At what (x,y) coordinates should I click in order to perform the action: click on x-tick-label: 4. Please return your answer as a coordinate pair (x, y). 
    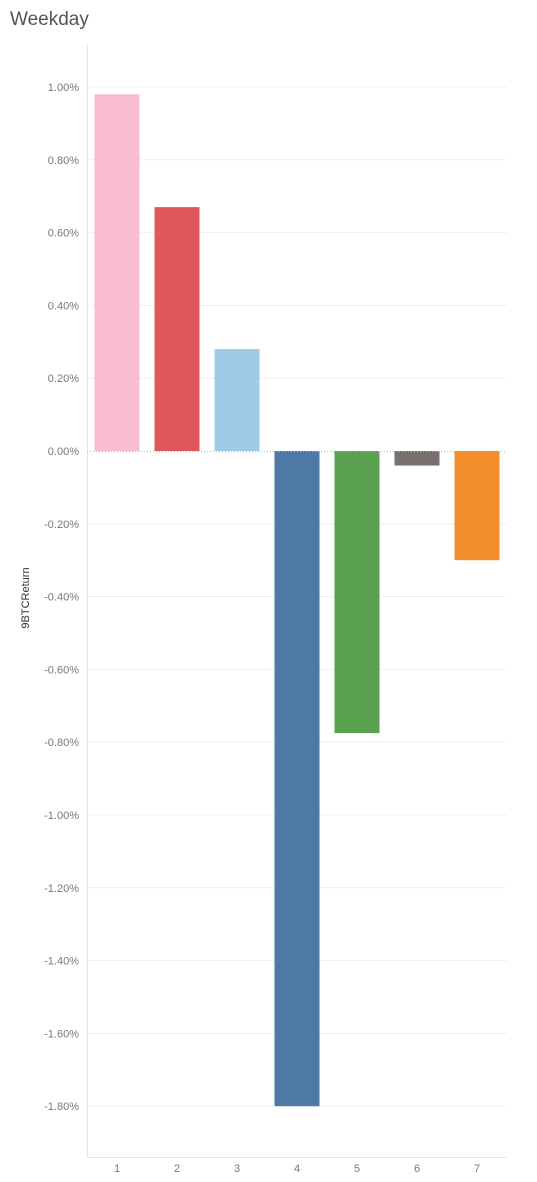
    Looking at the image, I should click on (297, 1169).